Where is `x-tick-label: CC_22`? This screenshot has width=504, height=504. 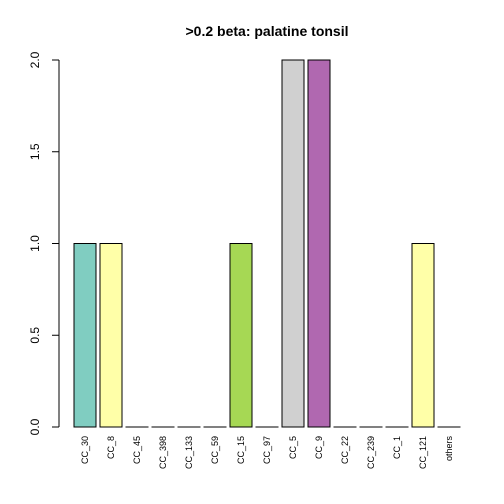
x-tick-label: CC_22 is located at coordinates (345, 450).